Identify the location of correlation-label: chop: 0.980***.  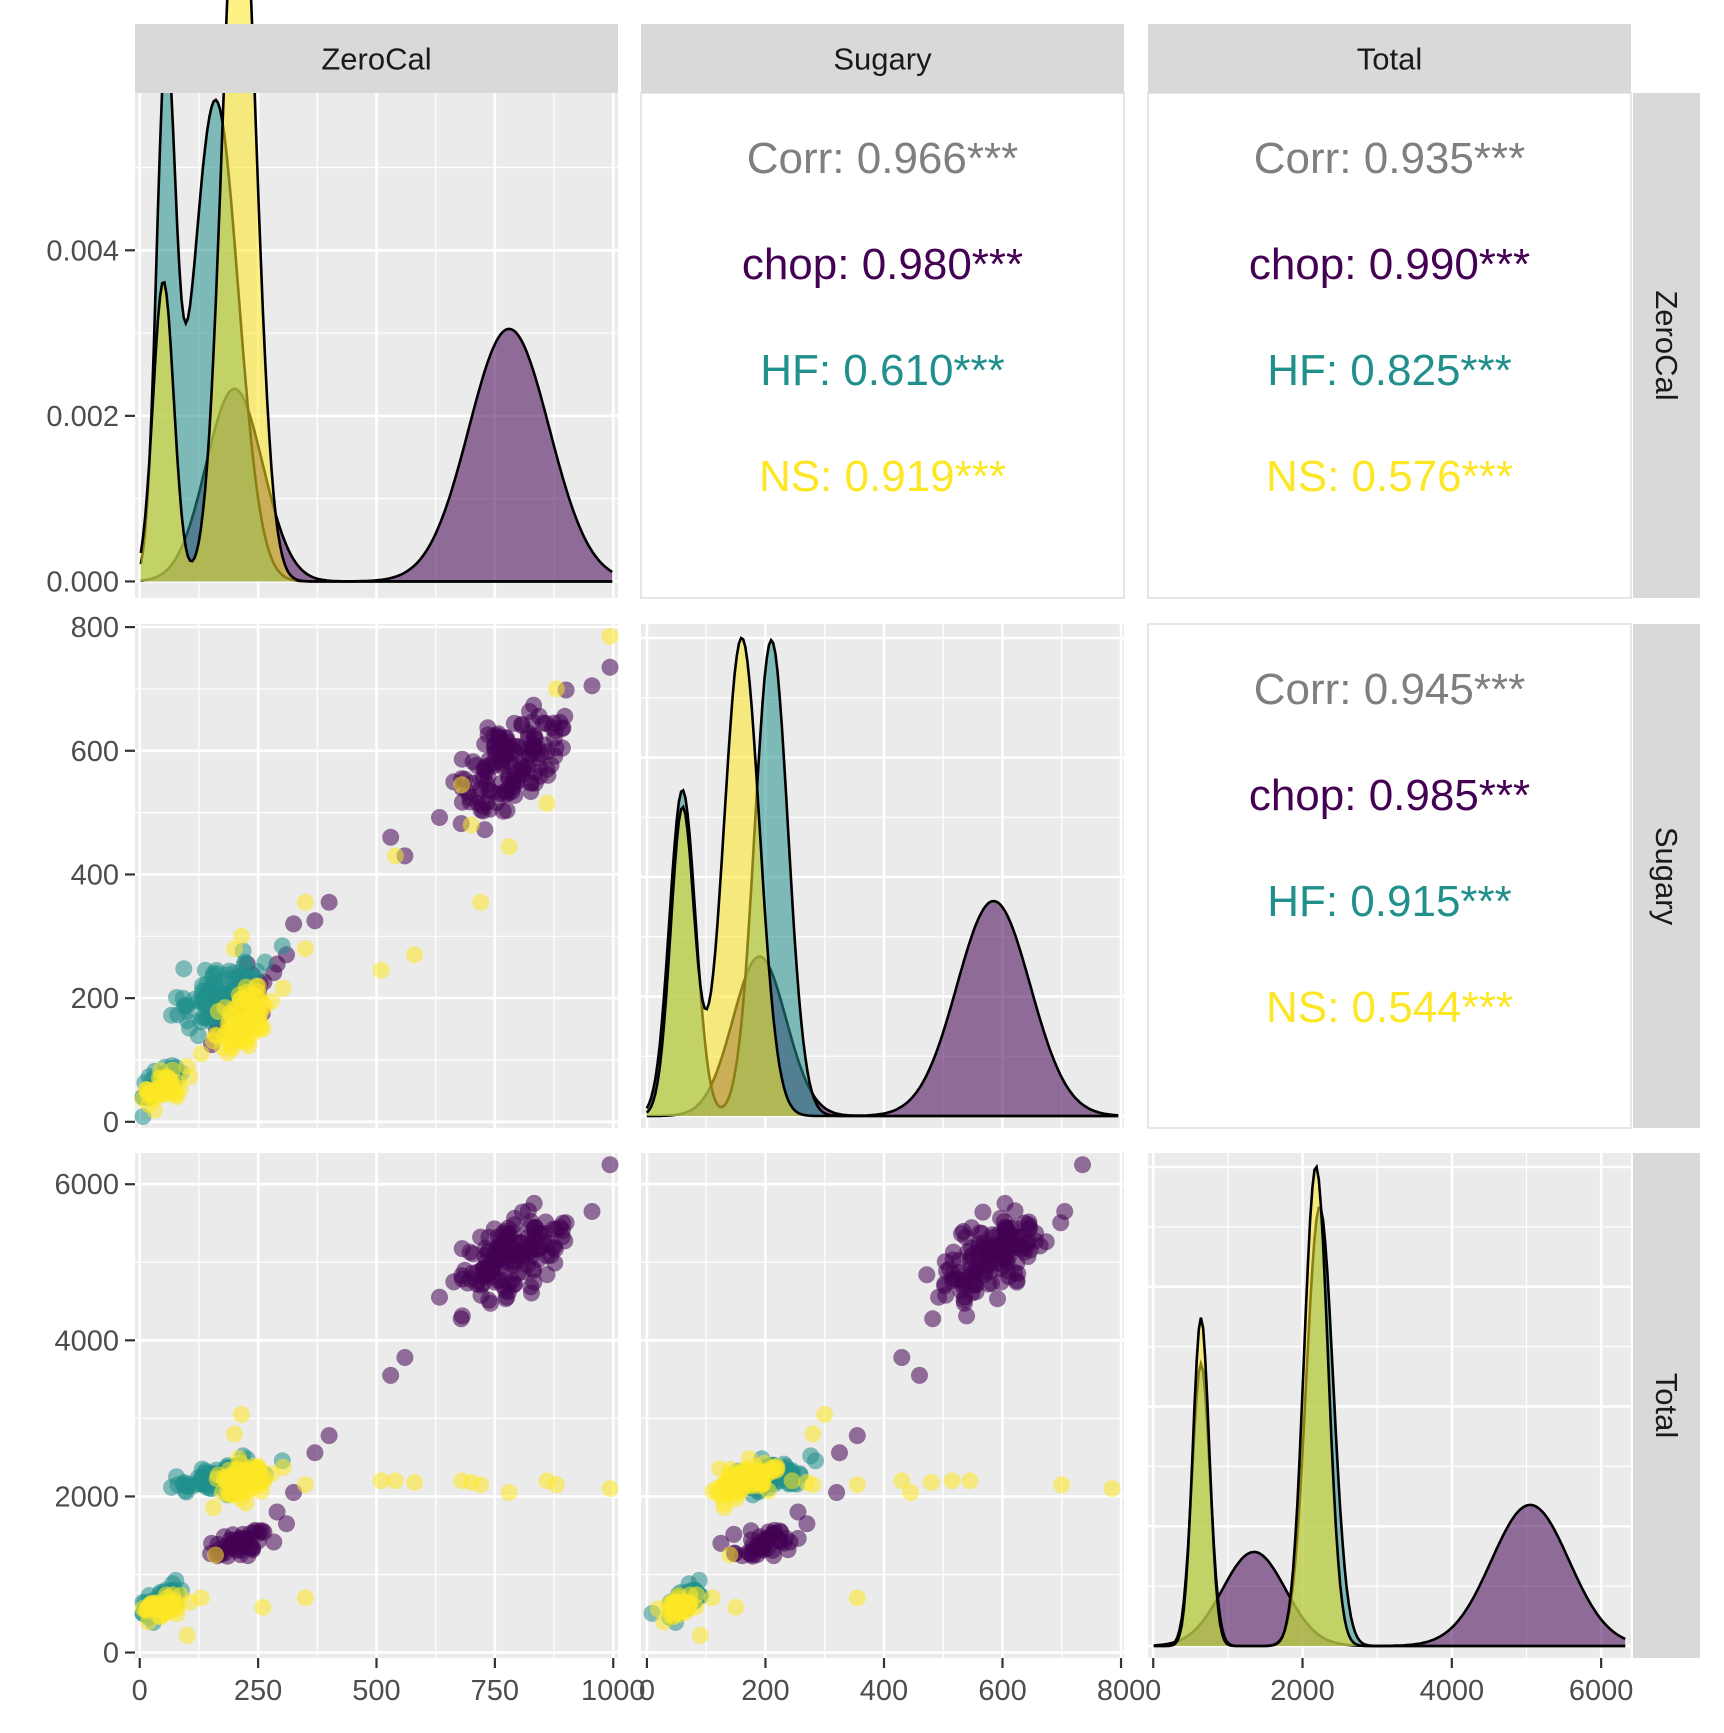
(882, 264).